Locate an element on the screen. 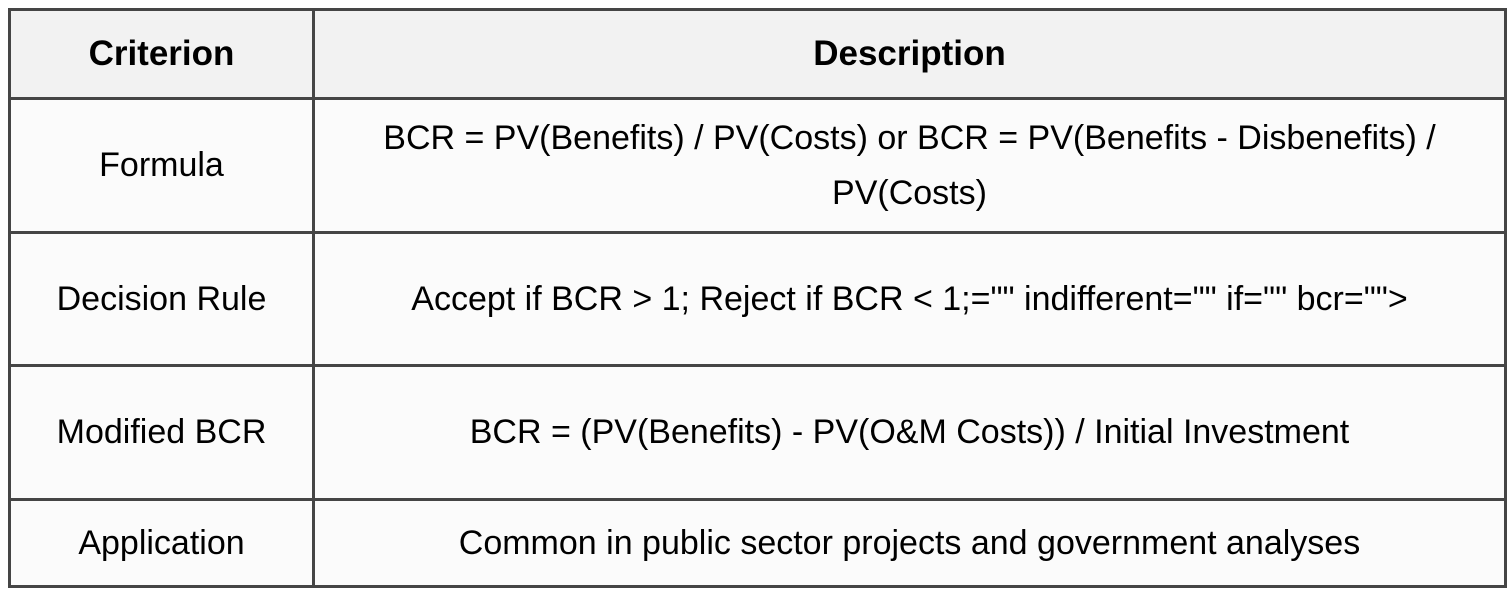 This screenshot has height=594, width=1512. cell-criterion-modified-bcr: Modified BCR is located at coordinates (161, 432).